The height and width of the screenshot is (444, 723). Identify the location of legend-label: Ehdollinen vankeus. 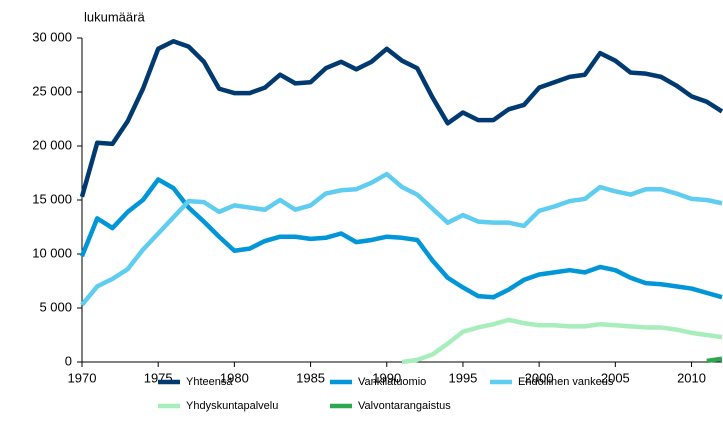
(566, 382).